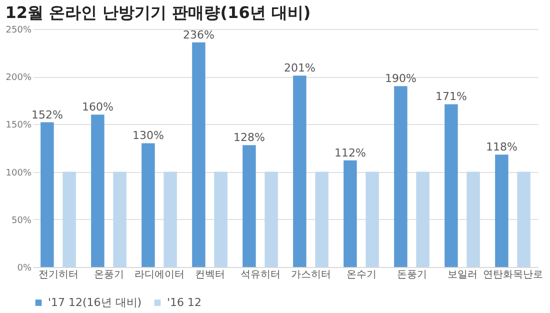  I want to click on y-tick-label: 0%, so click(24, 269).